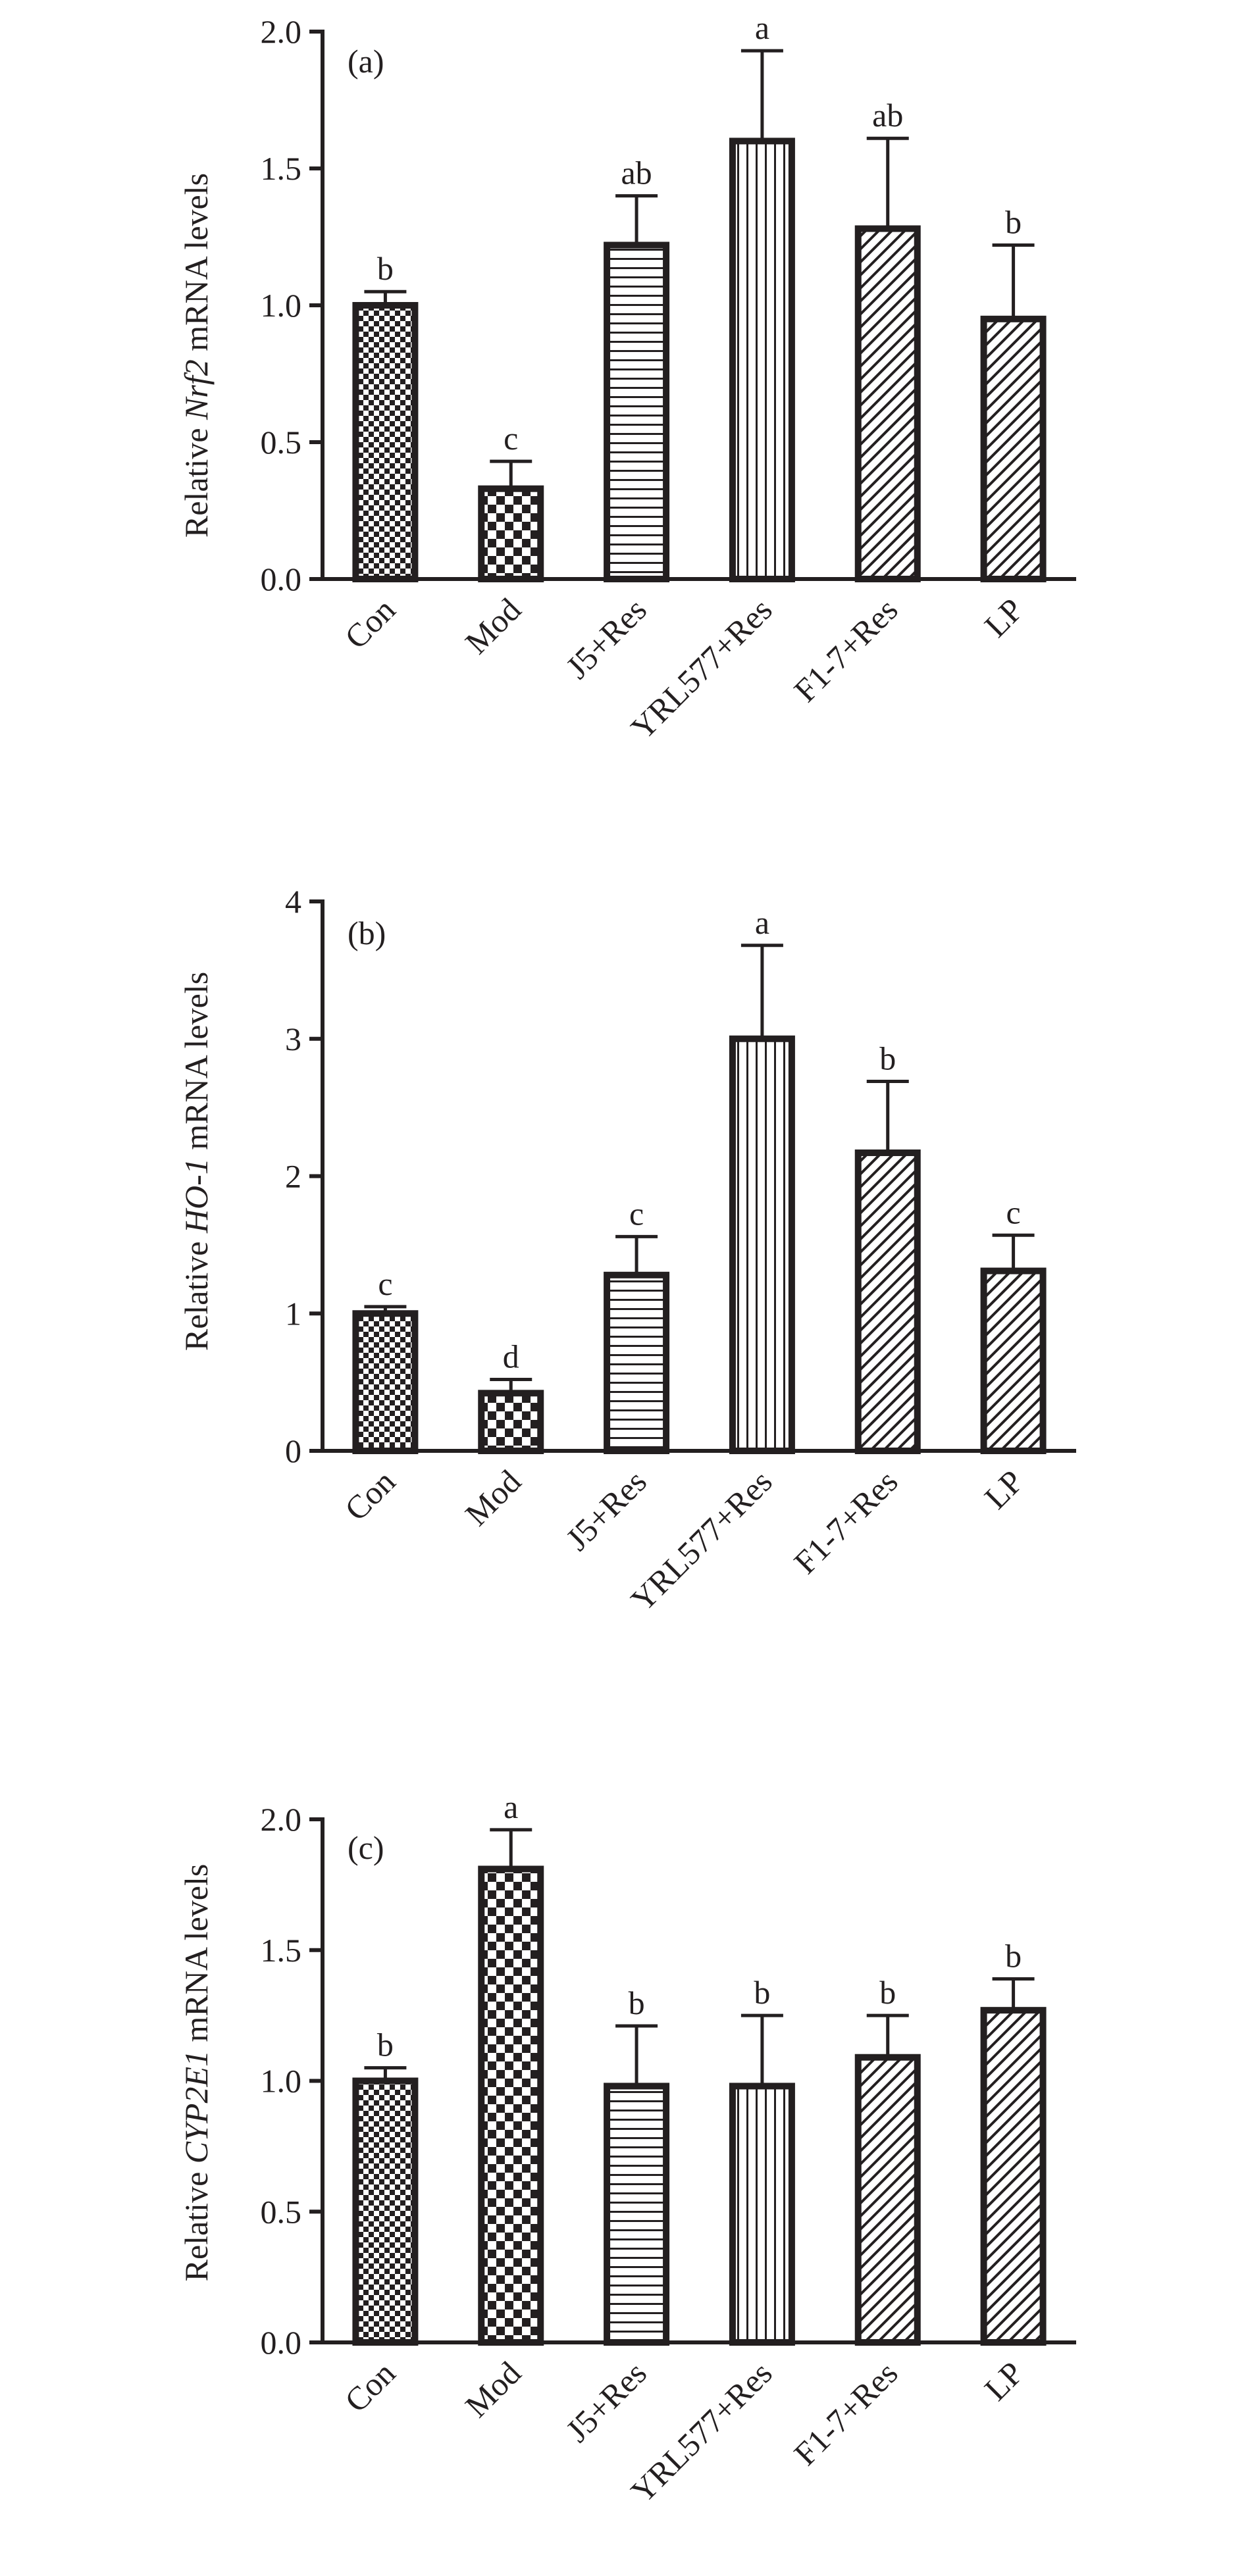 The image size is (1244, 2576). What do you see at coordinates (366, 62) in the screenshot?
I see `panel-label: (a)` at bounding box center [366, 62].